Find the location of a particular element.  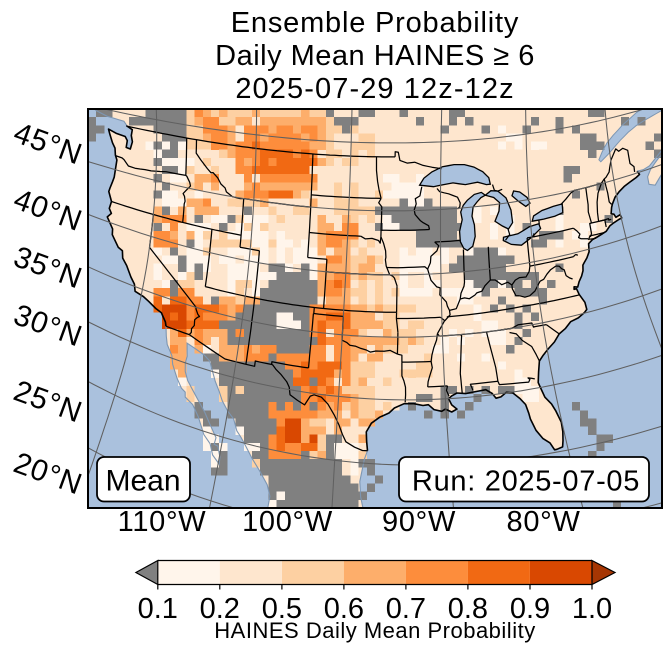

svg-text: 80°W is located at coordinates (543, 522).